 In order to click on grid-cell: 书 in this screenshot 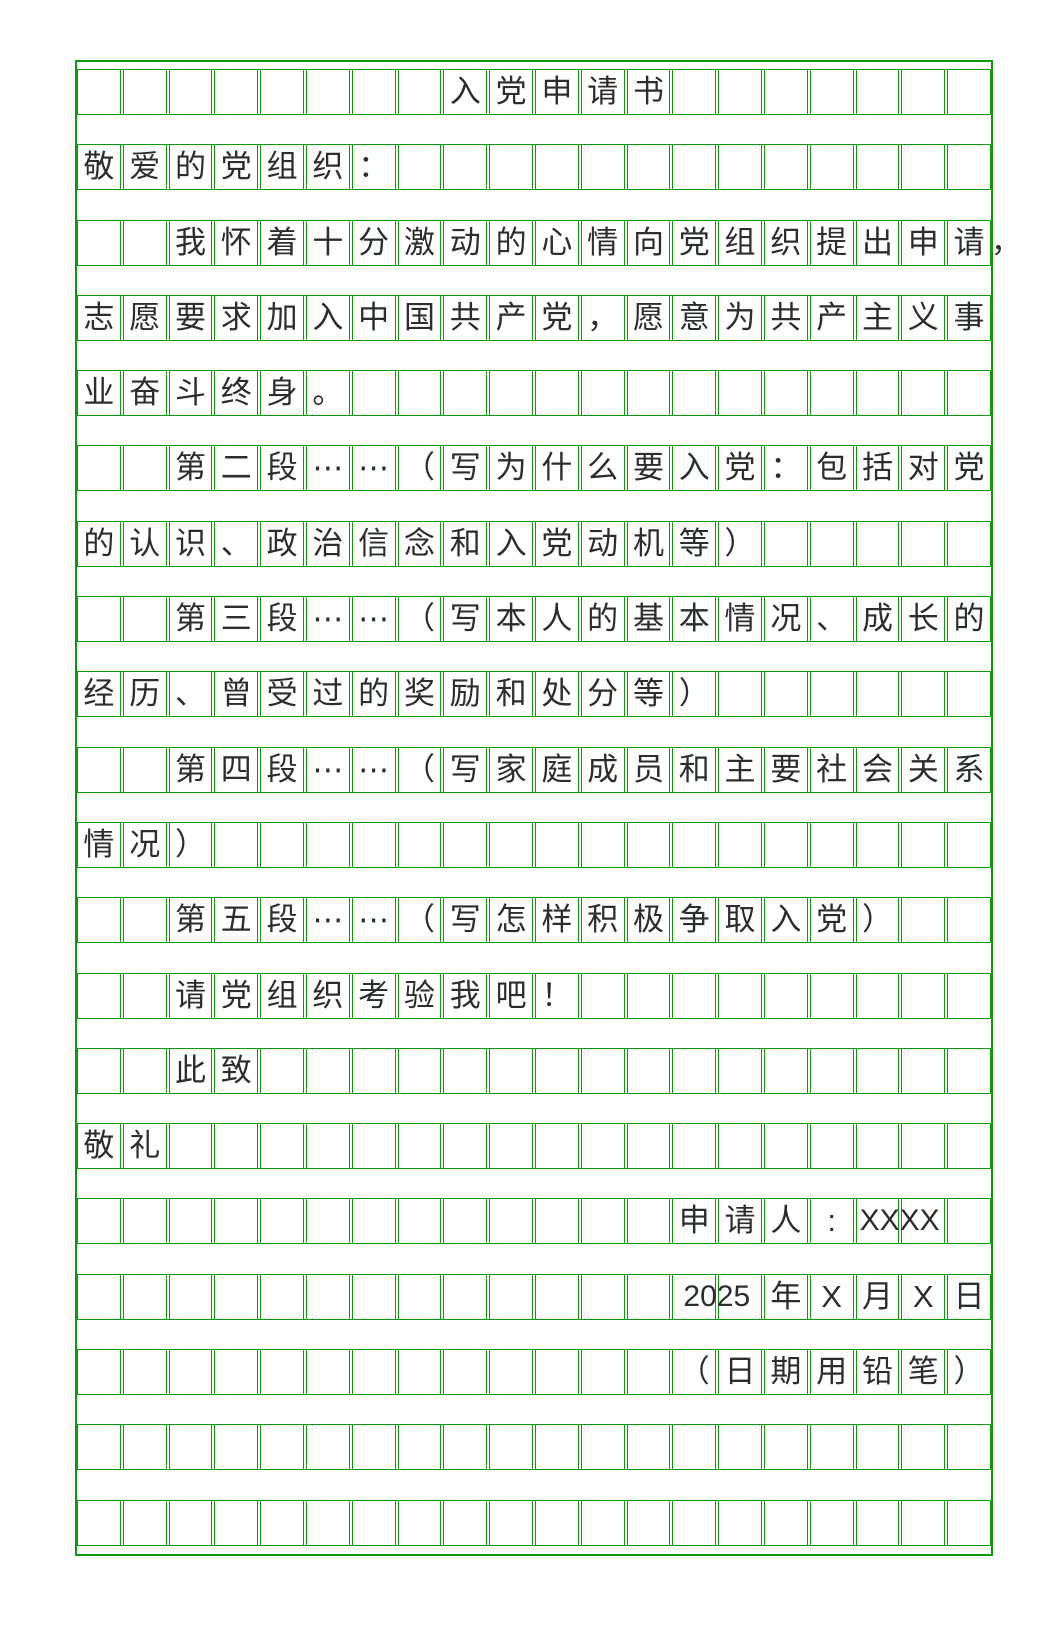, I will do `click(648, 92)`.